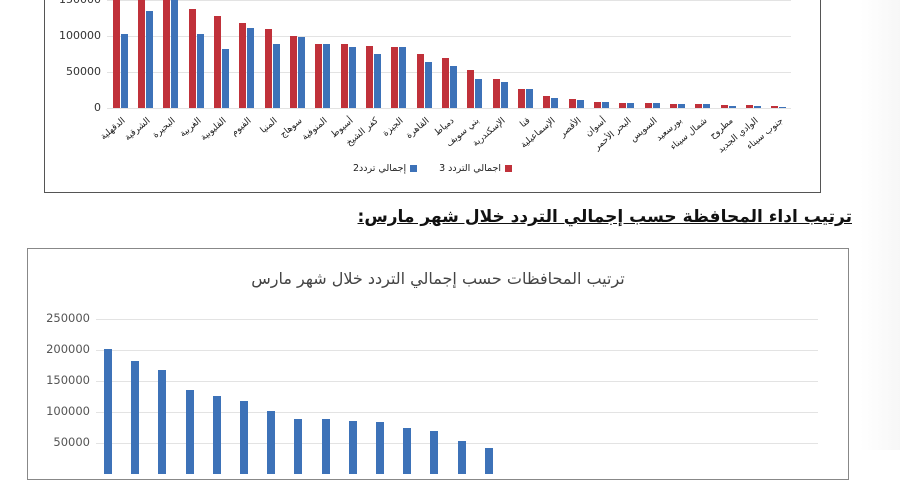 This screenshot has height=480, width=900. I want to click on y-tick-label: 0, so click(97, 107).